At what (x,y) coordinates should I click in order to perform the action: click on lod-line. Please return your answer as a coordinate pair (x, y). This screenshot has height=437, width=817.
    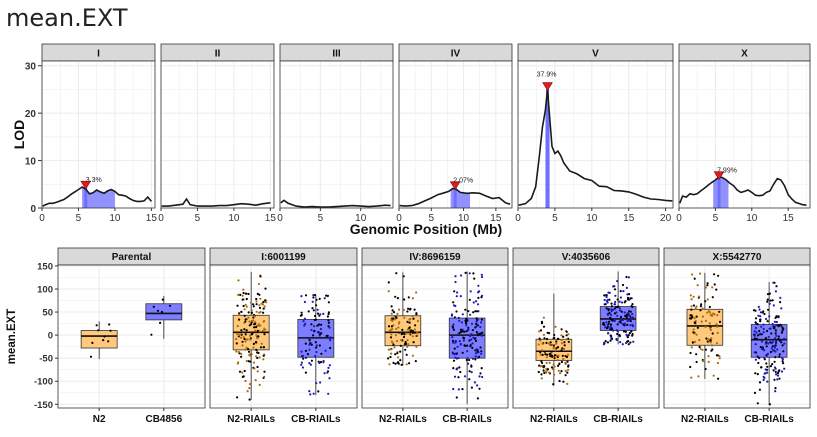
    Looking at the image, I should click on (742, 190).